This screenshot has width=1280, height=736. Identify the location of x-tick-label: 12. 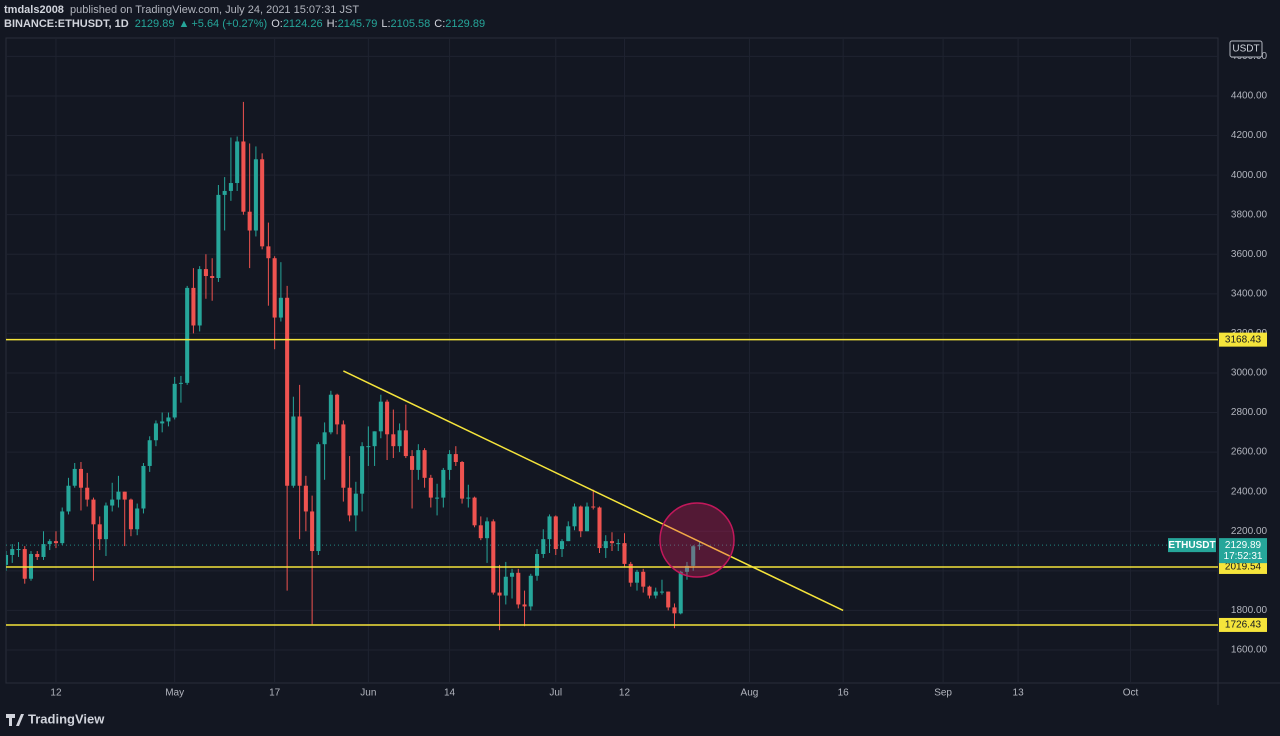
(625, 693).